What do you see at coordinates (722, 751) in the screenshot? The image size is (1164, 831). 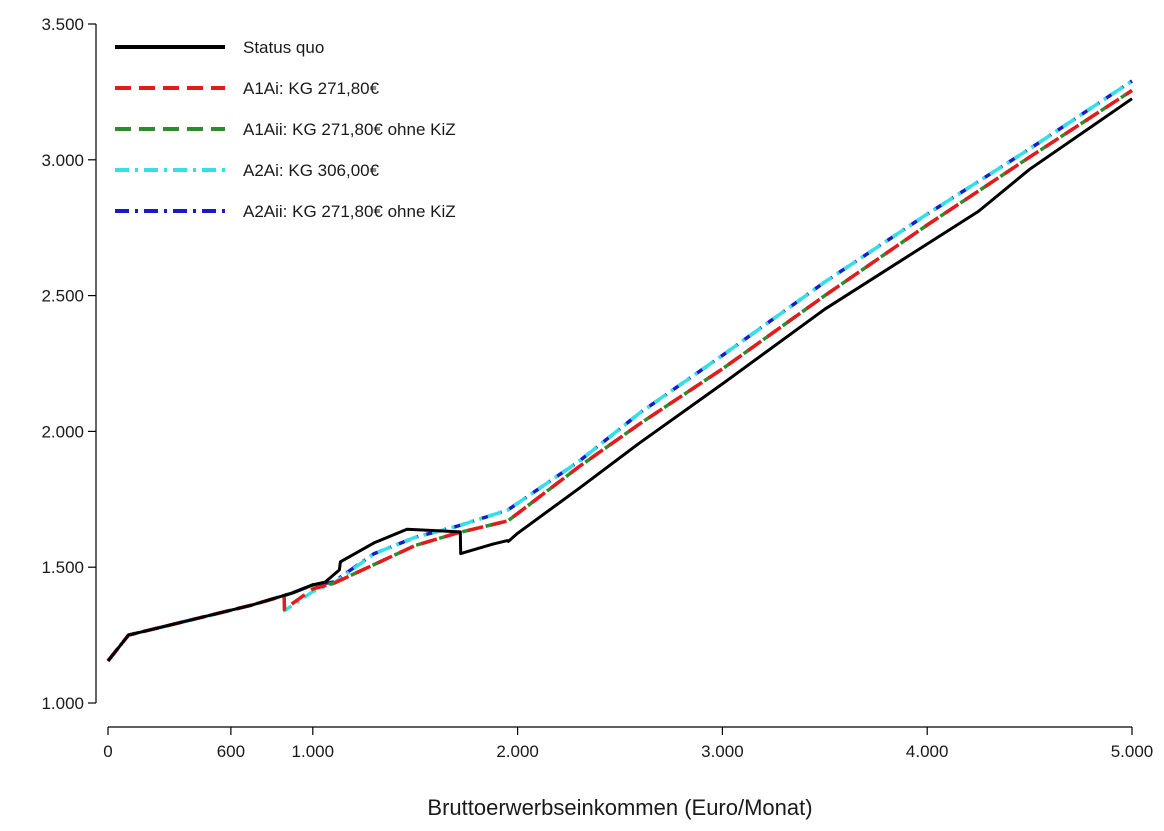 I see `x-tick-label: 3.000` at bounding box center [722, 751].